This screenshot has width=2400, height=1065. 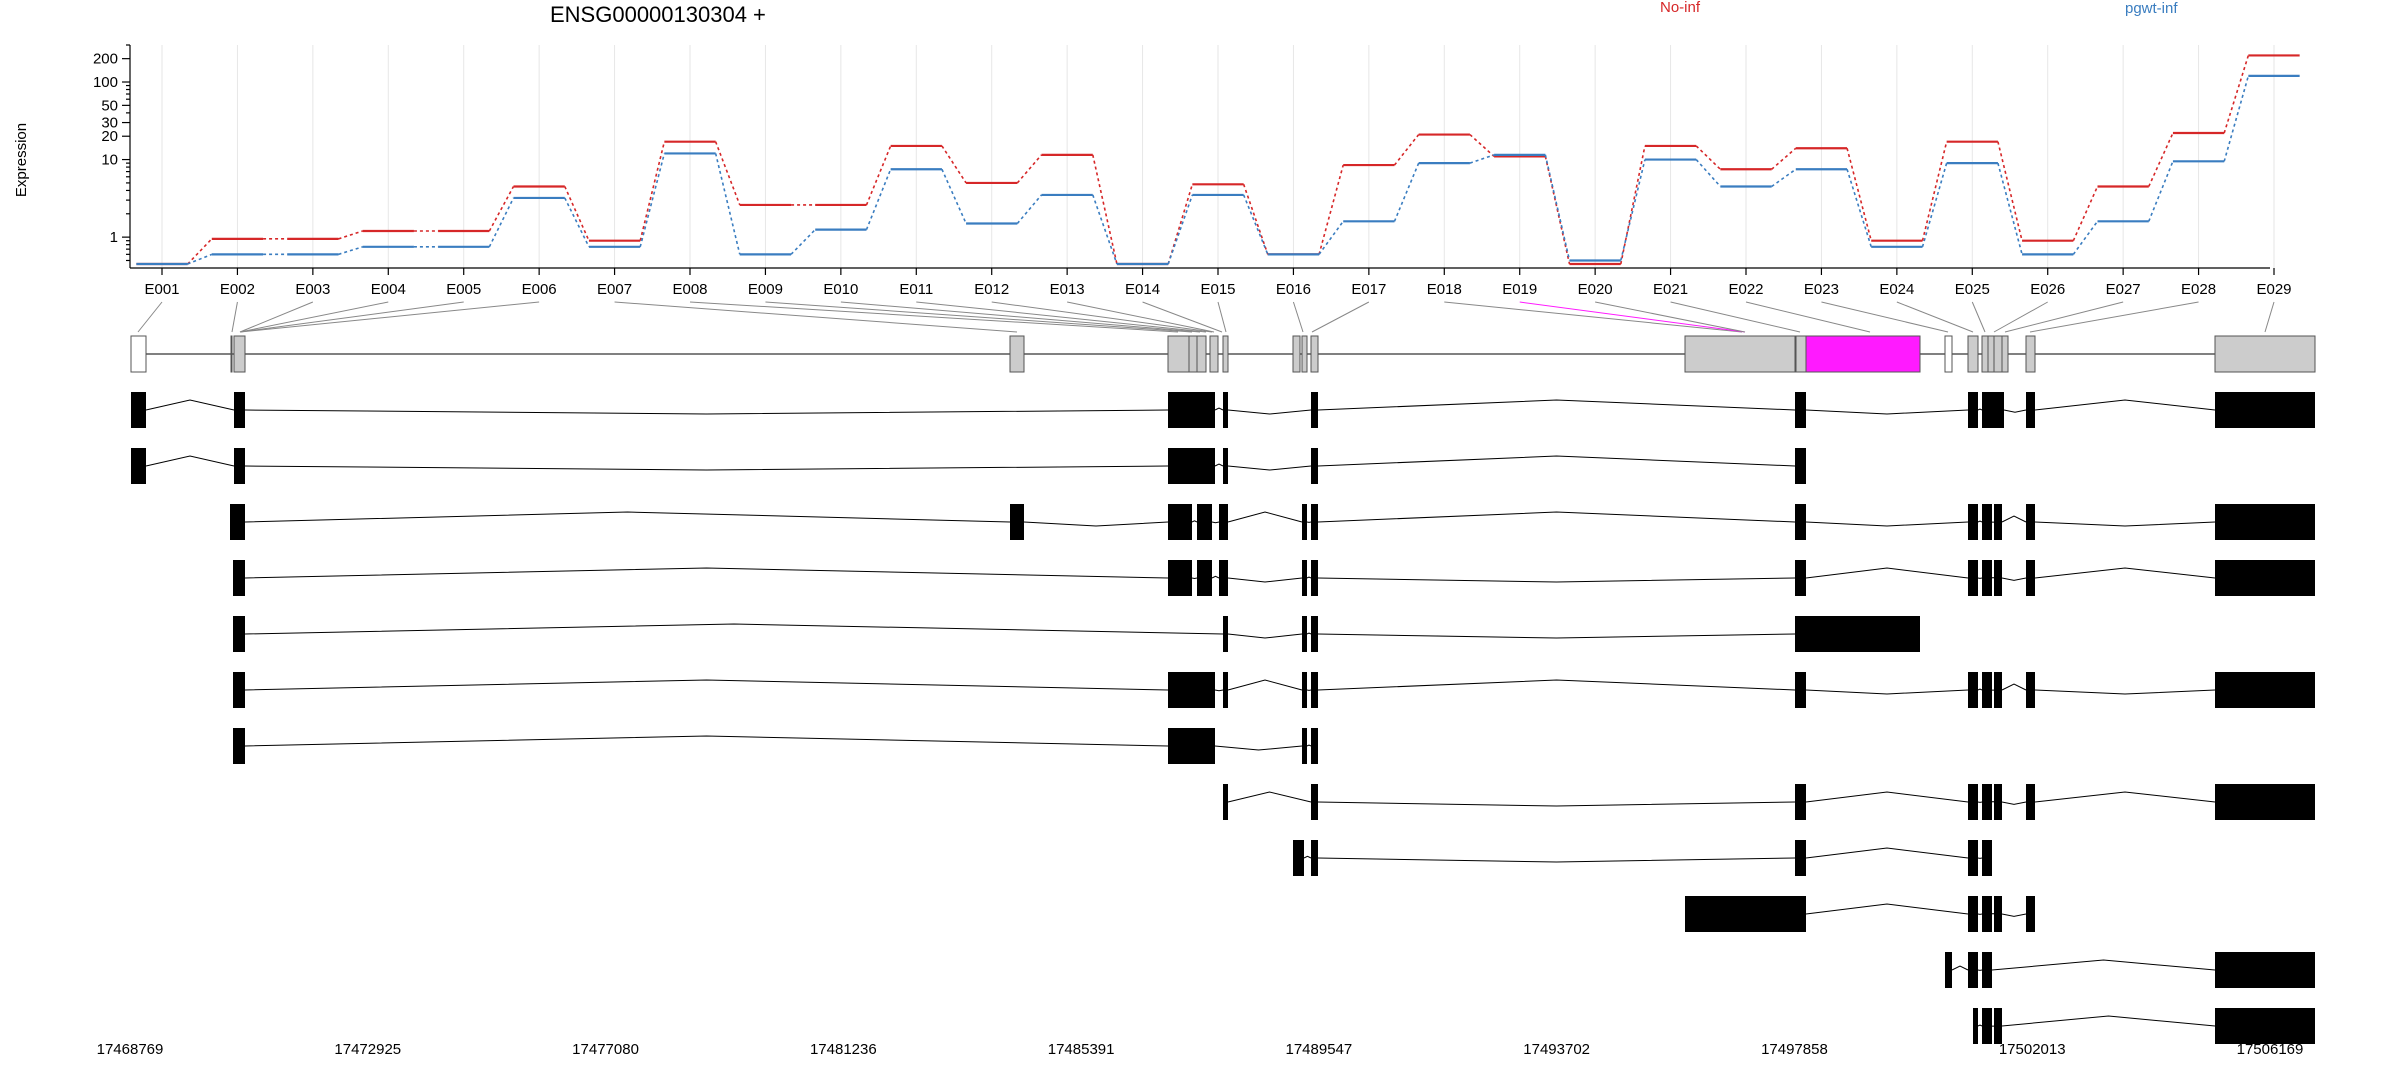 What do you see at coordinates (237, 289) in the screenshot?
I see `exon-label: E002` at bounding box center [237, 289].